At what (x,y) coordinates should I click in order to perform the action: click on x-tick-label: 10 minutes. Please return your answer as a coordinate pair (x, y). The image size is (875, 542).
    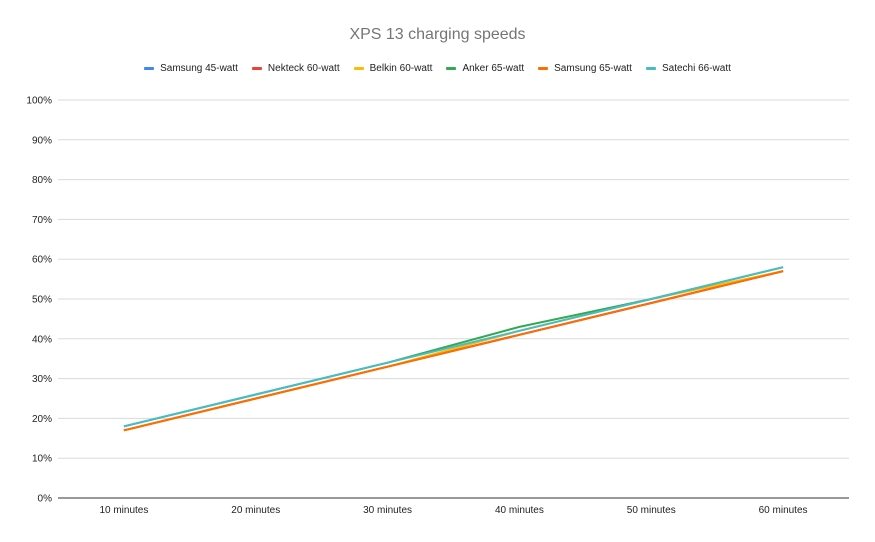
    Looking at the image, I should click on (123, 510).